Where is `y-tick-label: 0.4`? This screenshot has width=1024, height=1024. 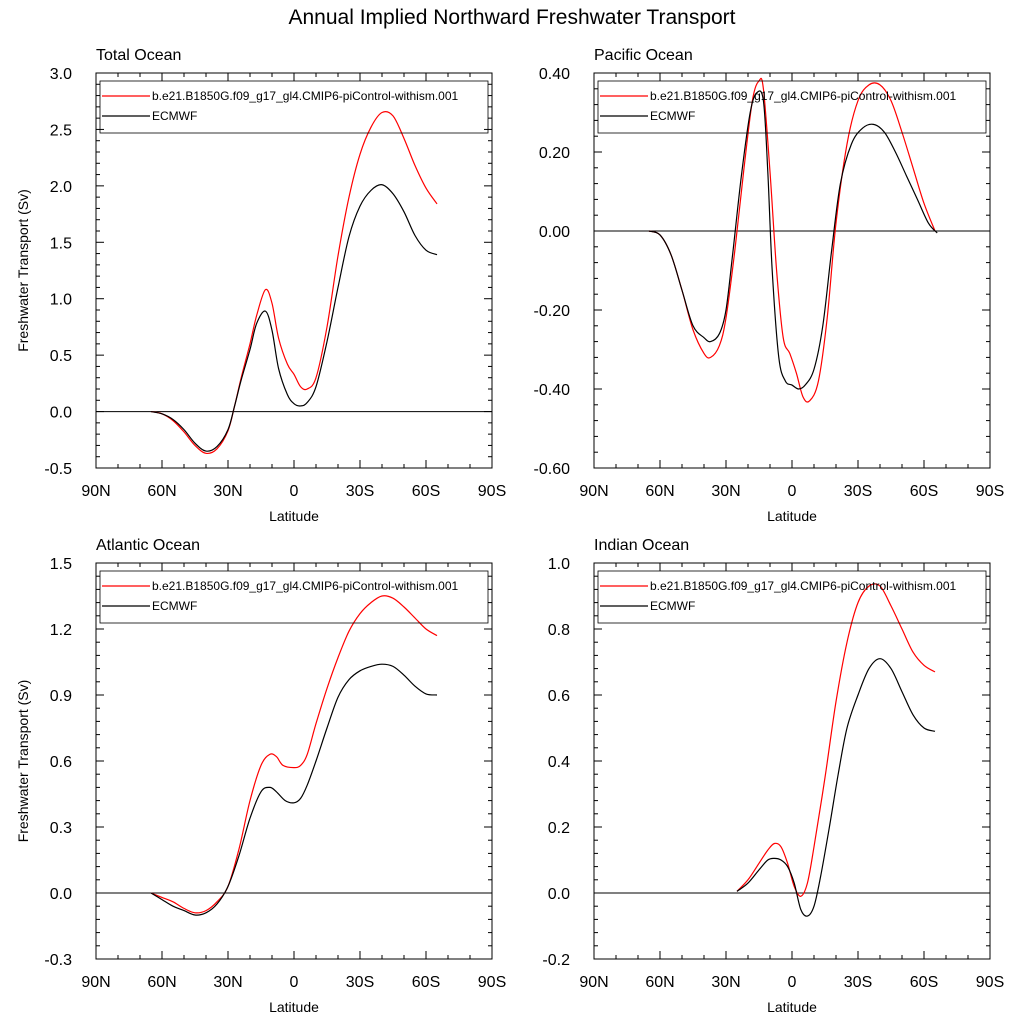
y-tick-label: 0.4 is located at coordinates (559, 762).